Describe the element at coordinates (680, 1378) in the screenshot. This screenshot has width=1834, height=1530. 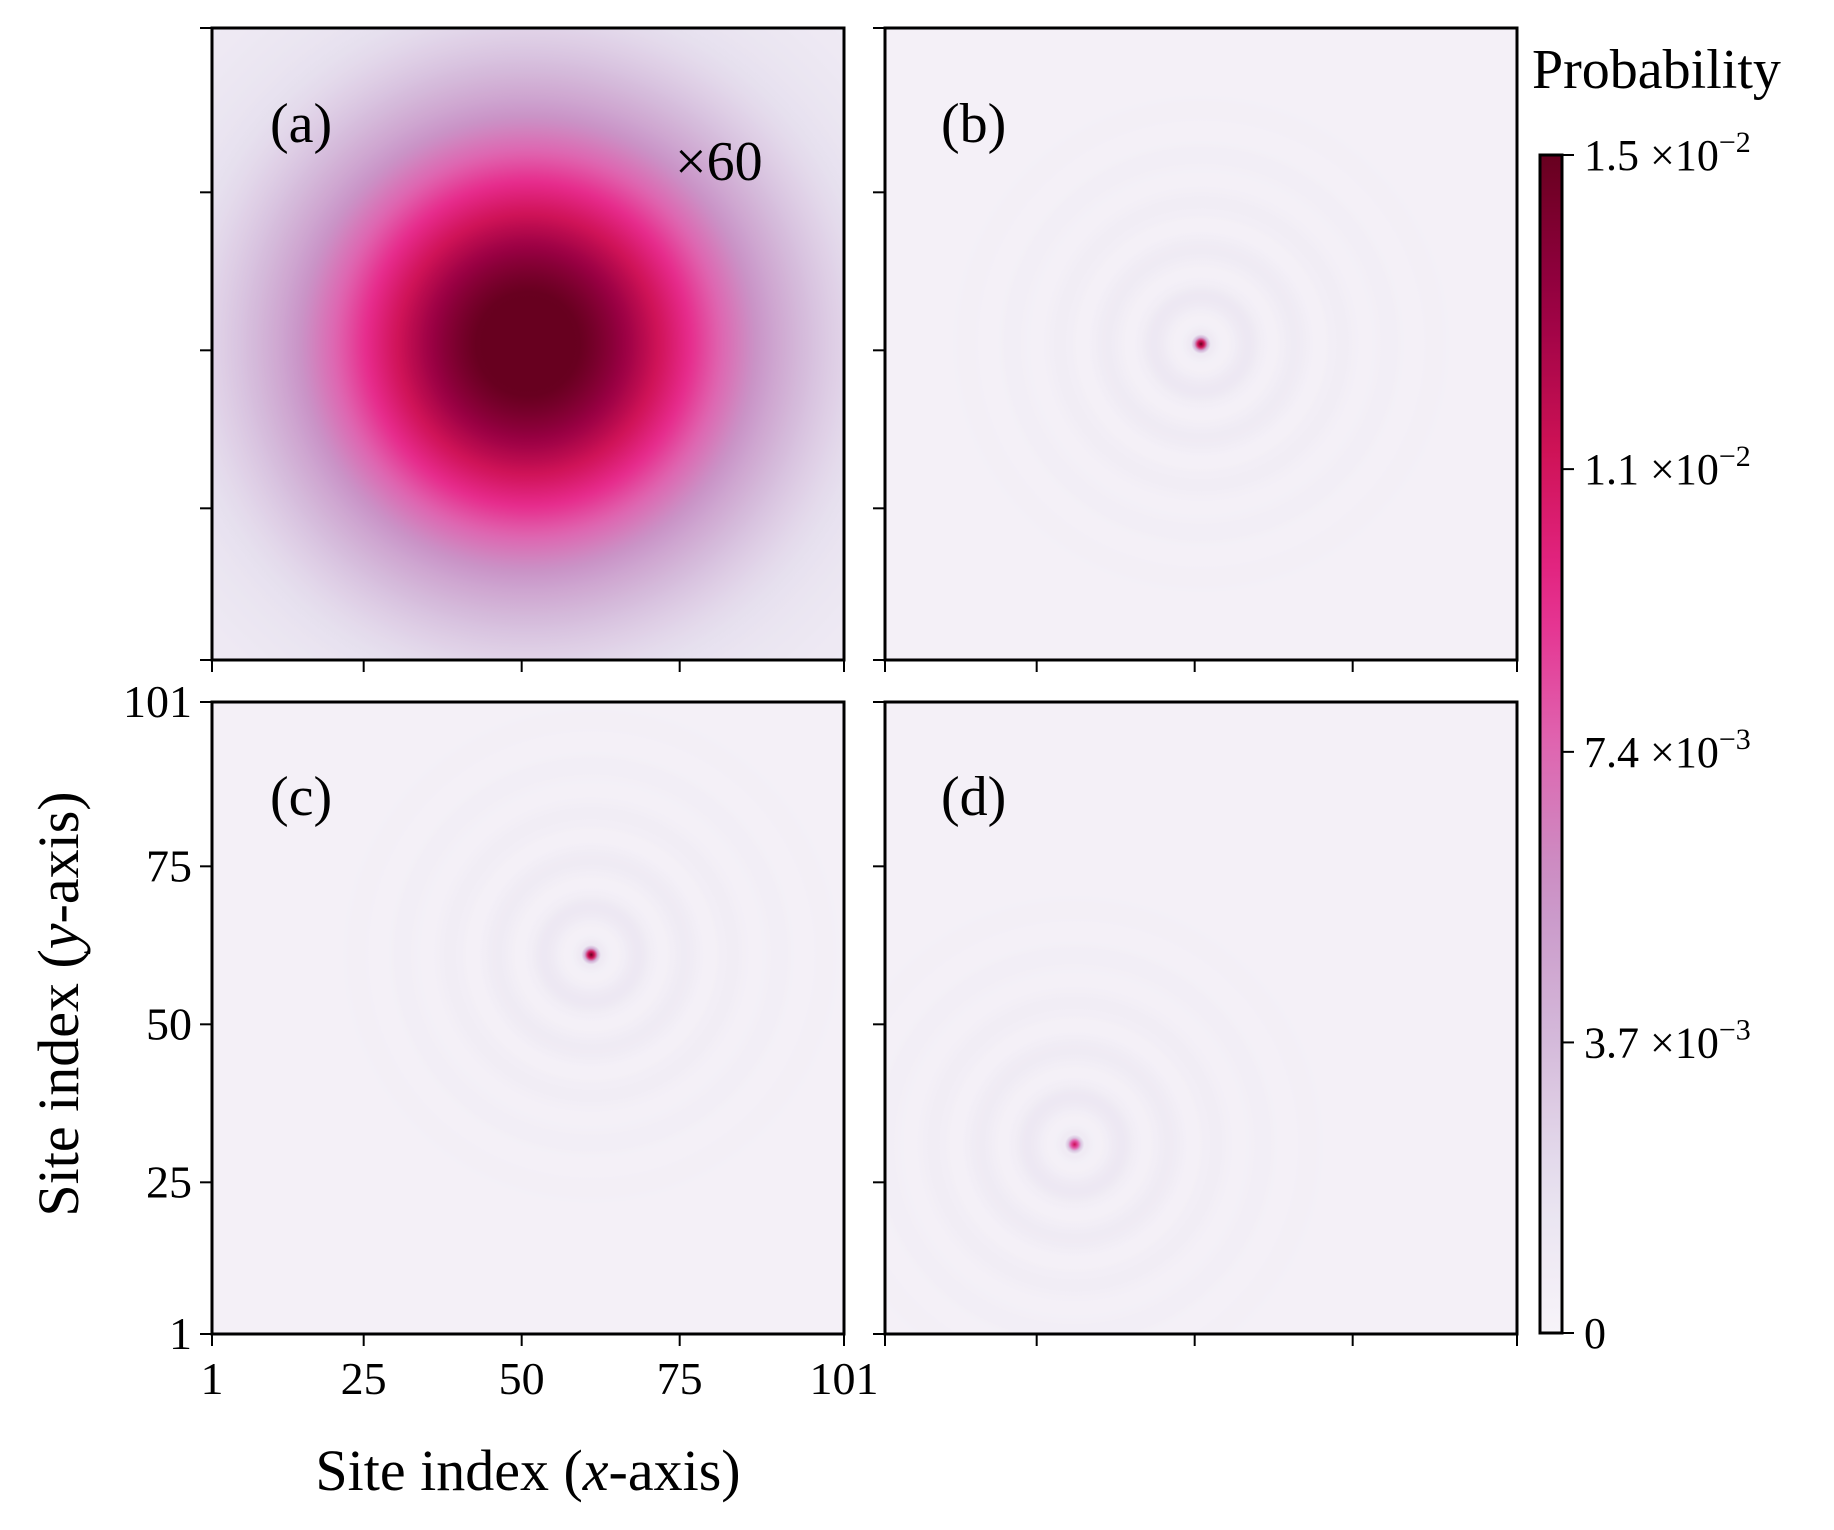
I see `x-tick-label: 75` at that location.